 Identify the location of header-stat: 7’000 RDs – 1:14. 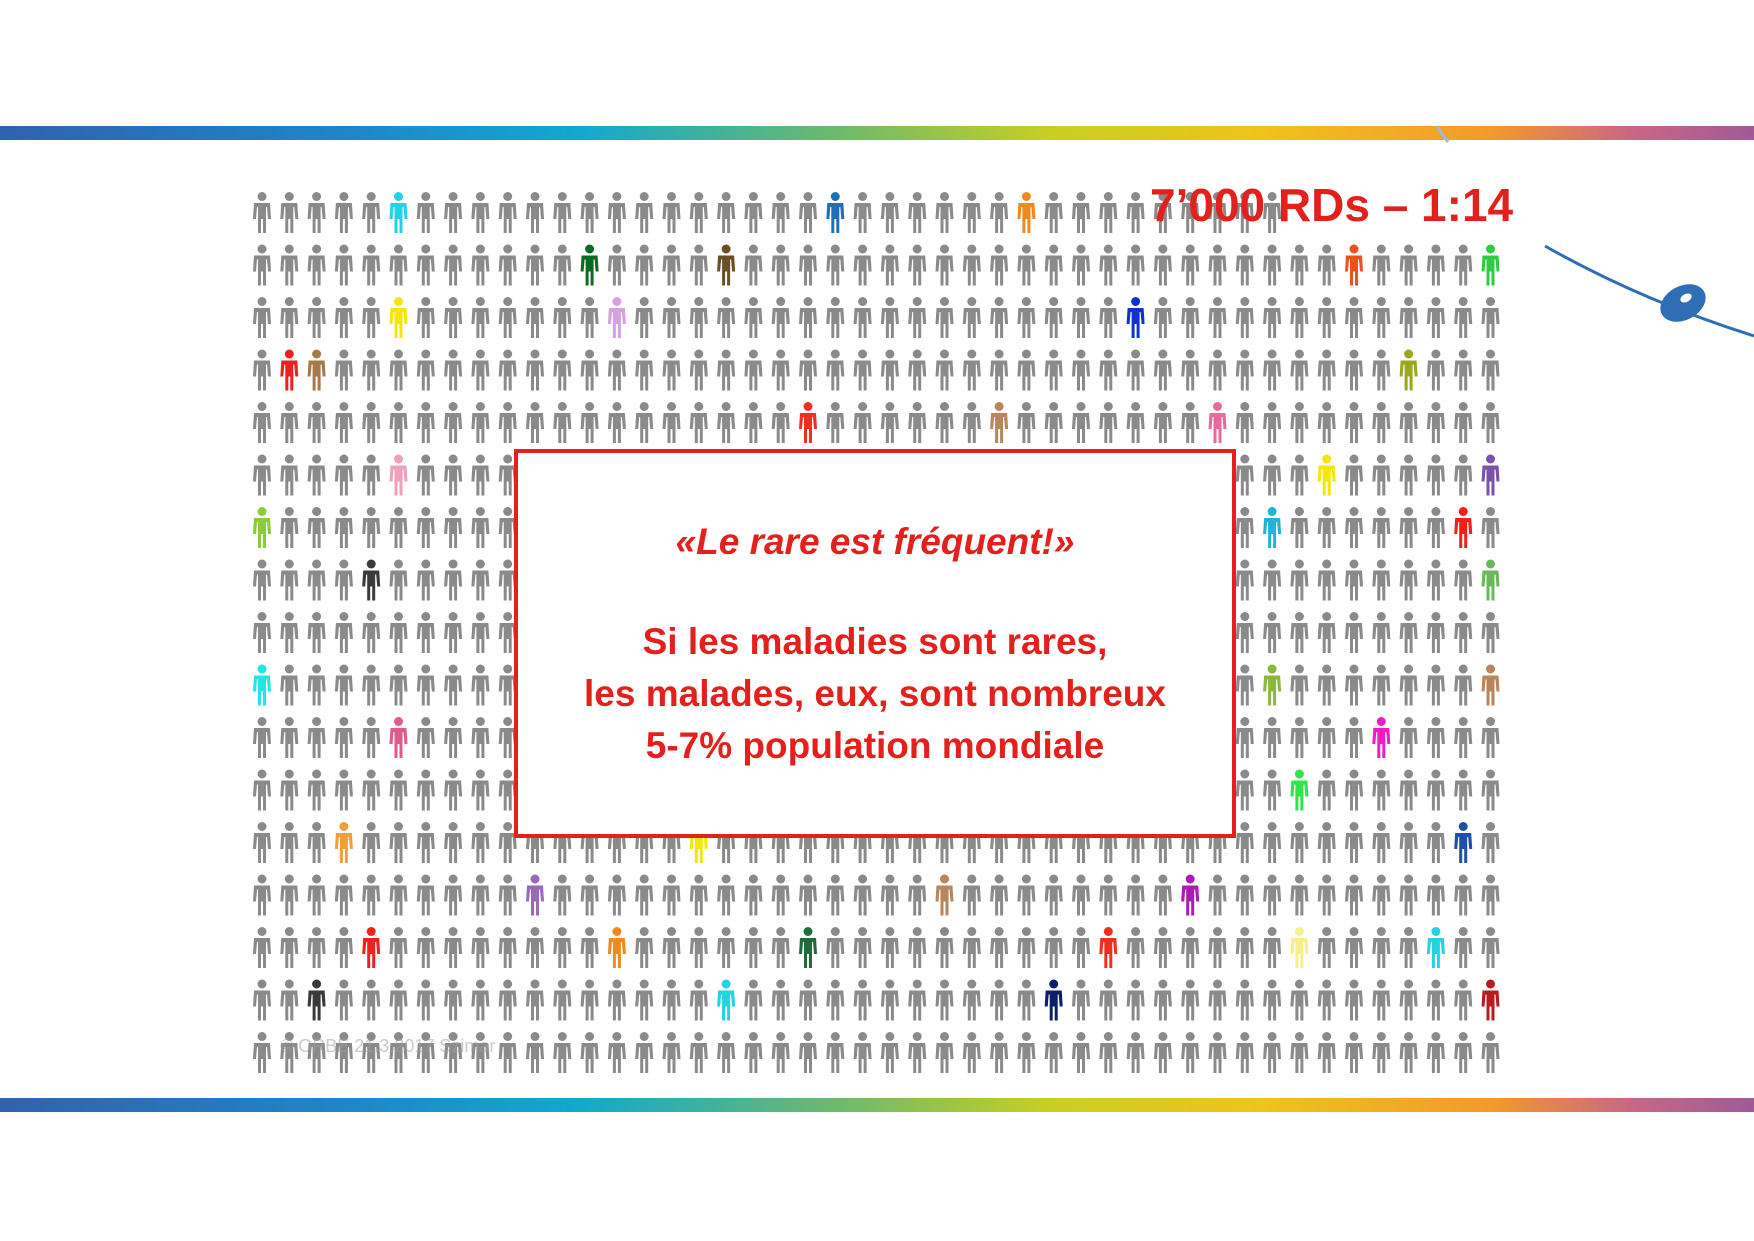
(1332, 205).